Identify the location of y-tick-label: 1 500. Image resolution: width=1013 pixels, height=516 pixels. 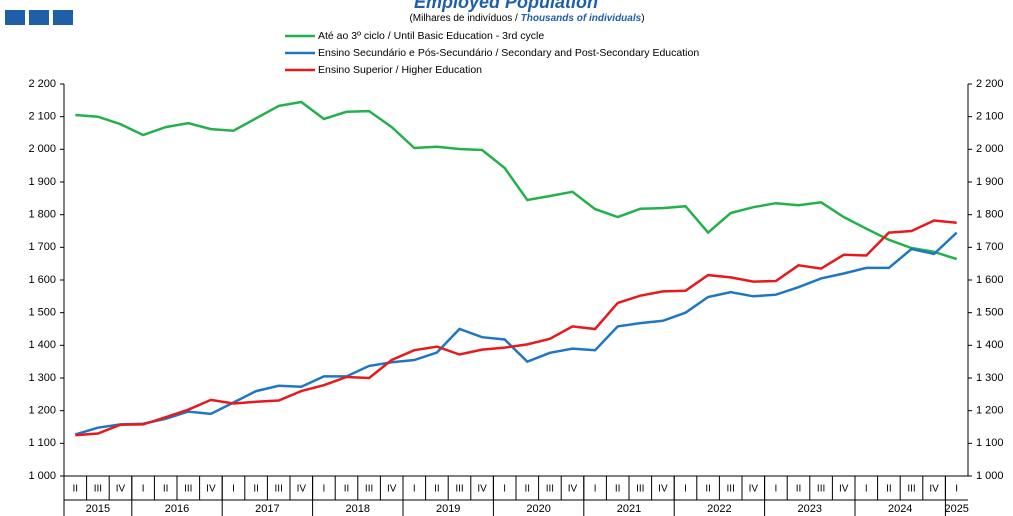
(42, 313).